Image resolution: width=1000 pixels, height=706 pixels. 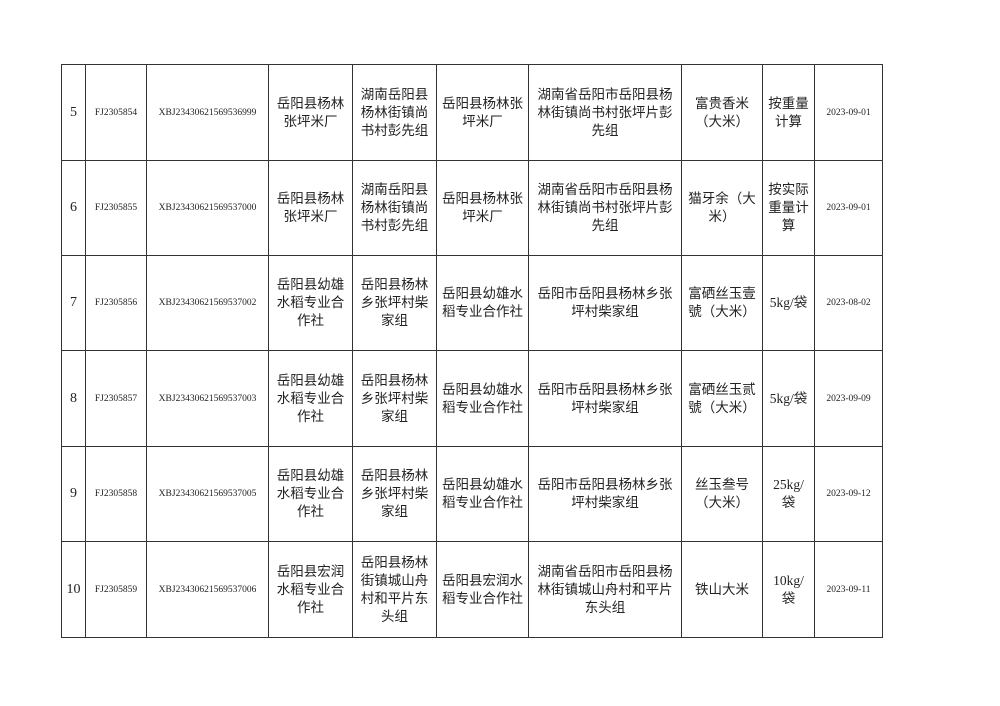 What do you see at coordinates (207, 208) in the screenshot?
I see `sample-id-cell: XBJ23430621569537000` at bounding box center [207, 208].